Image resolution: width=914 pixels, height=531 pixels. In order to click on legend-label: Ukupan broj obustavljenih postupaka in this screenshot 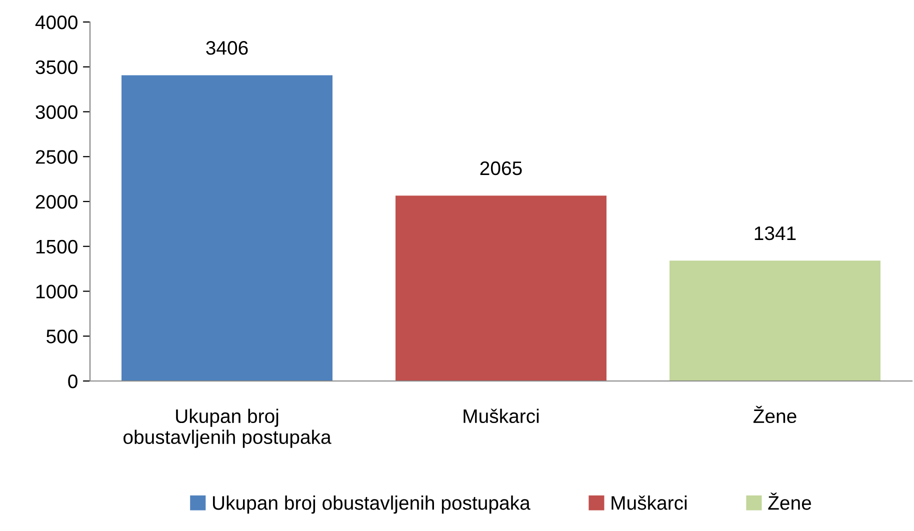, I will do `click(371, 505)`.